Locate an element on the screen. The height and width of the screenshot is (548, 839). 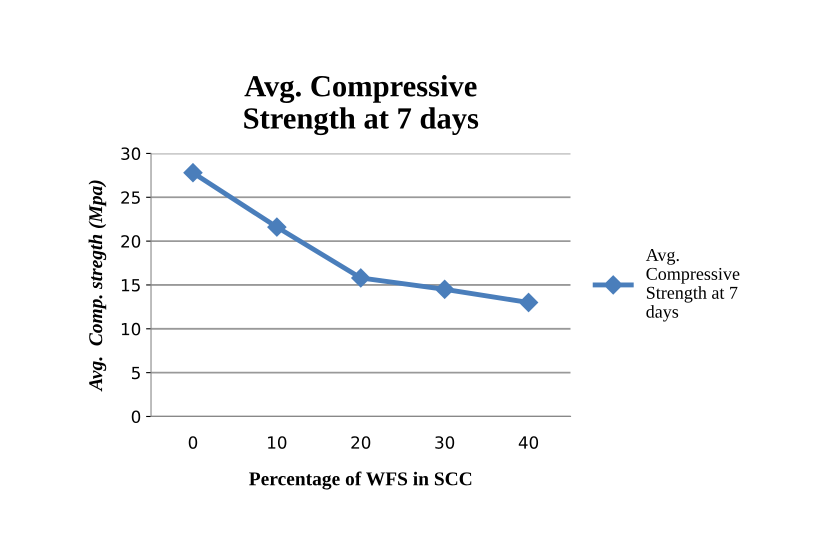
legend-label: Avg. Compressive Strength at 7 days is located at coordinates (693, 285).